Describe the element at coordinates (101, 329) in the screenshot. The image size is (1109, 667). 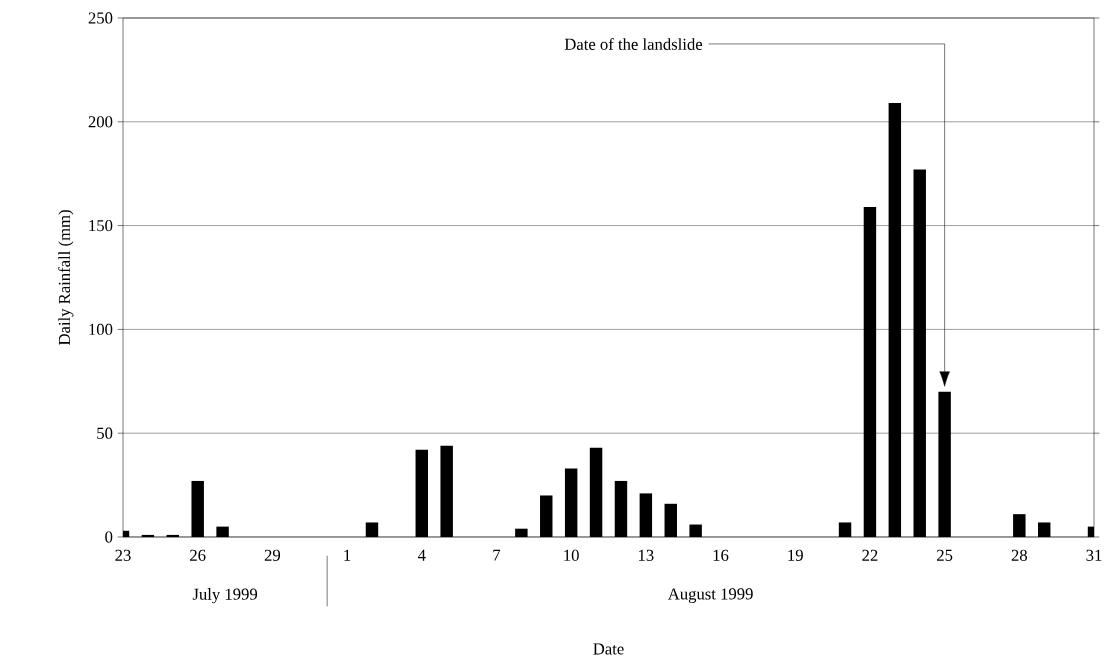
I see `y-tick-label: 100` at that location.